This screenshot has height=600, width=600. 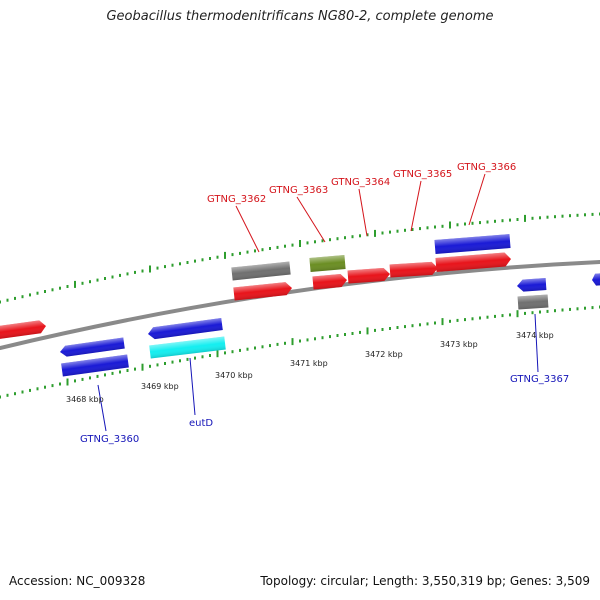 I want to click on gene-blue-right-shading, so click(x=532, y=285).